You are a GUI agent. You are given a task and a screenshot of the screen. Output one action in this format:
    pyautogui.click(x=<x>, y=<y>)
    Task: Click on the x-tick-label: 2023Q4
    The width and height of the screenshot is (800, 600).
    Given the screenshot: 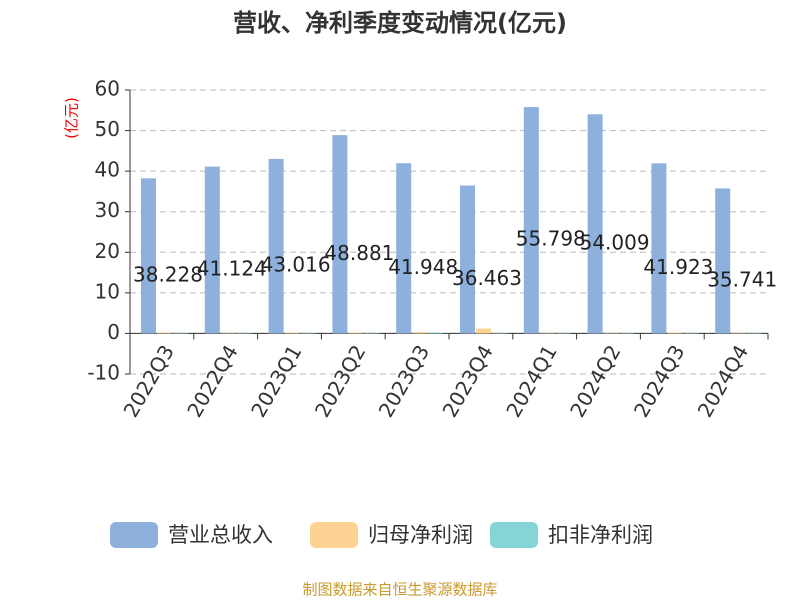 What is the action you would take?
    pyautogui.click(x=468, y=381)
    